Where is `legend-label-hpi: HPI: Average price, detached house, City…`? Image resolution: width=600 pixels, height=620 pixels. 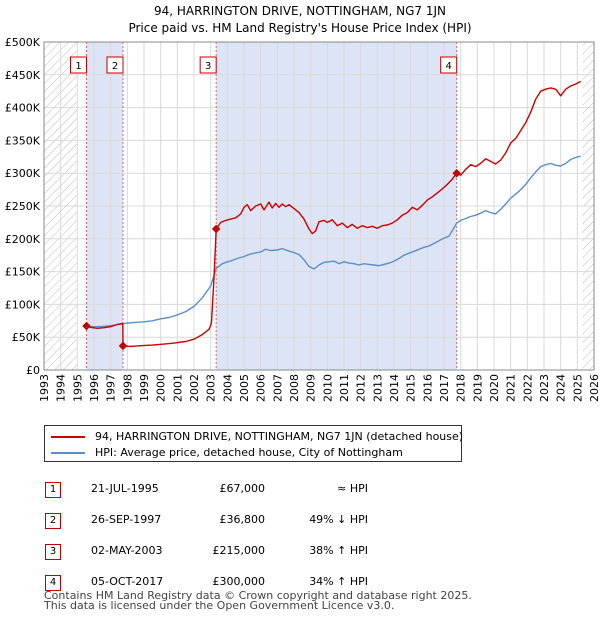
legend-label-hpi: HPI: Average price, detached house, City… is located at coordinates (249, 452).